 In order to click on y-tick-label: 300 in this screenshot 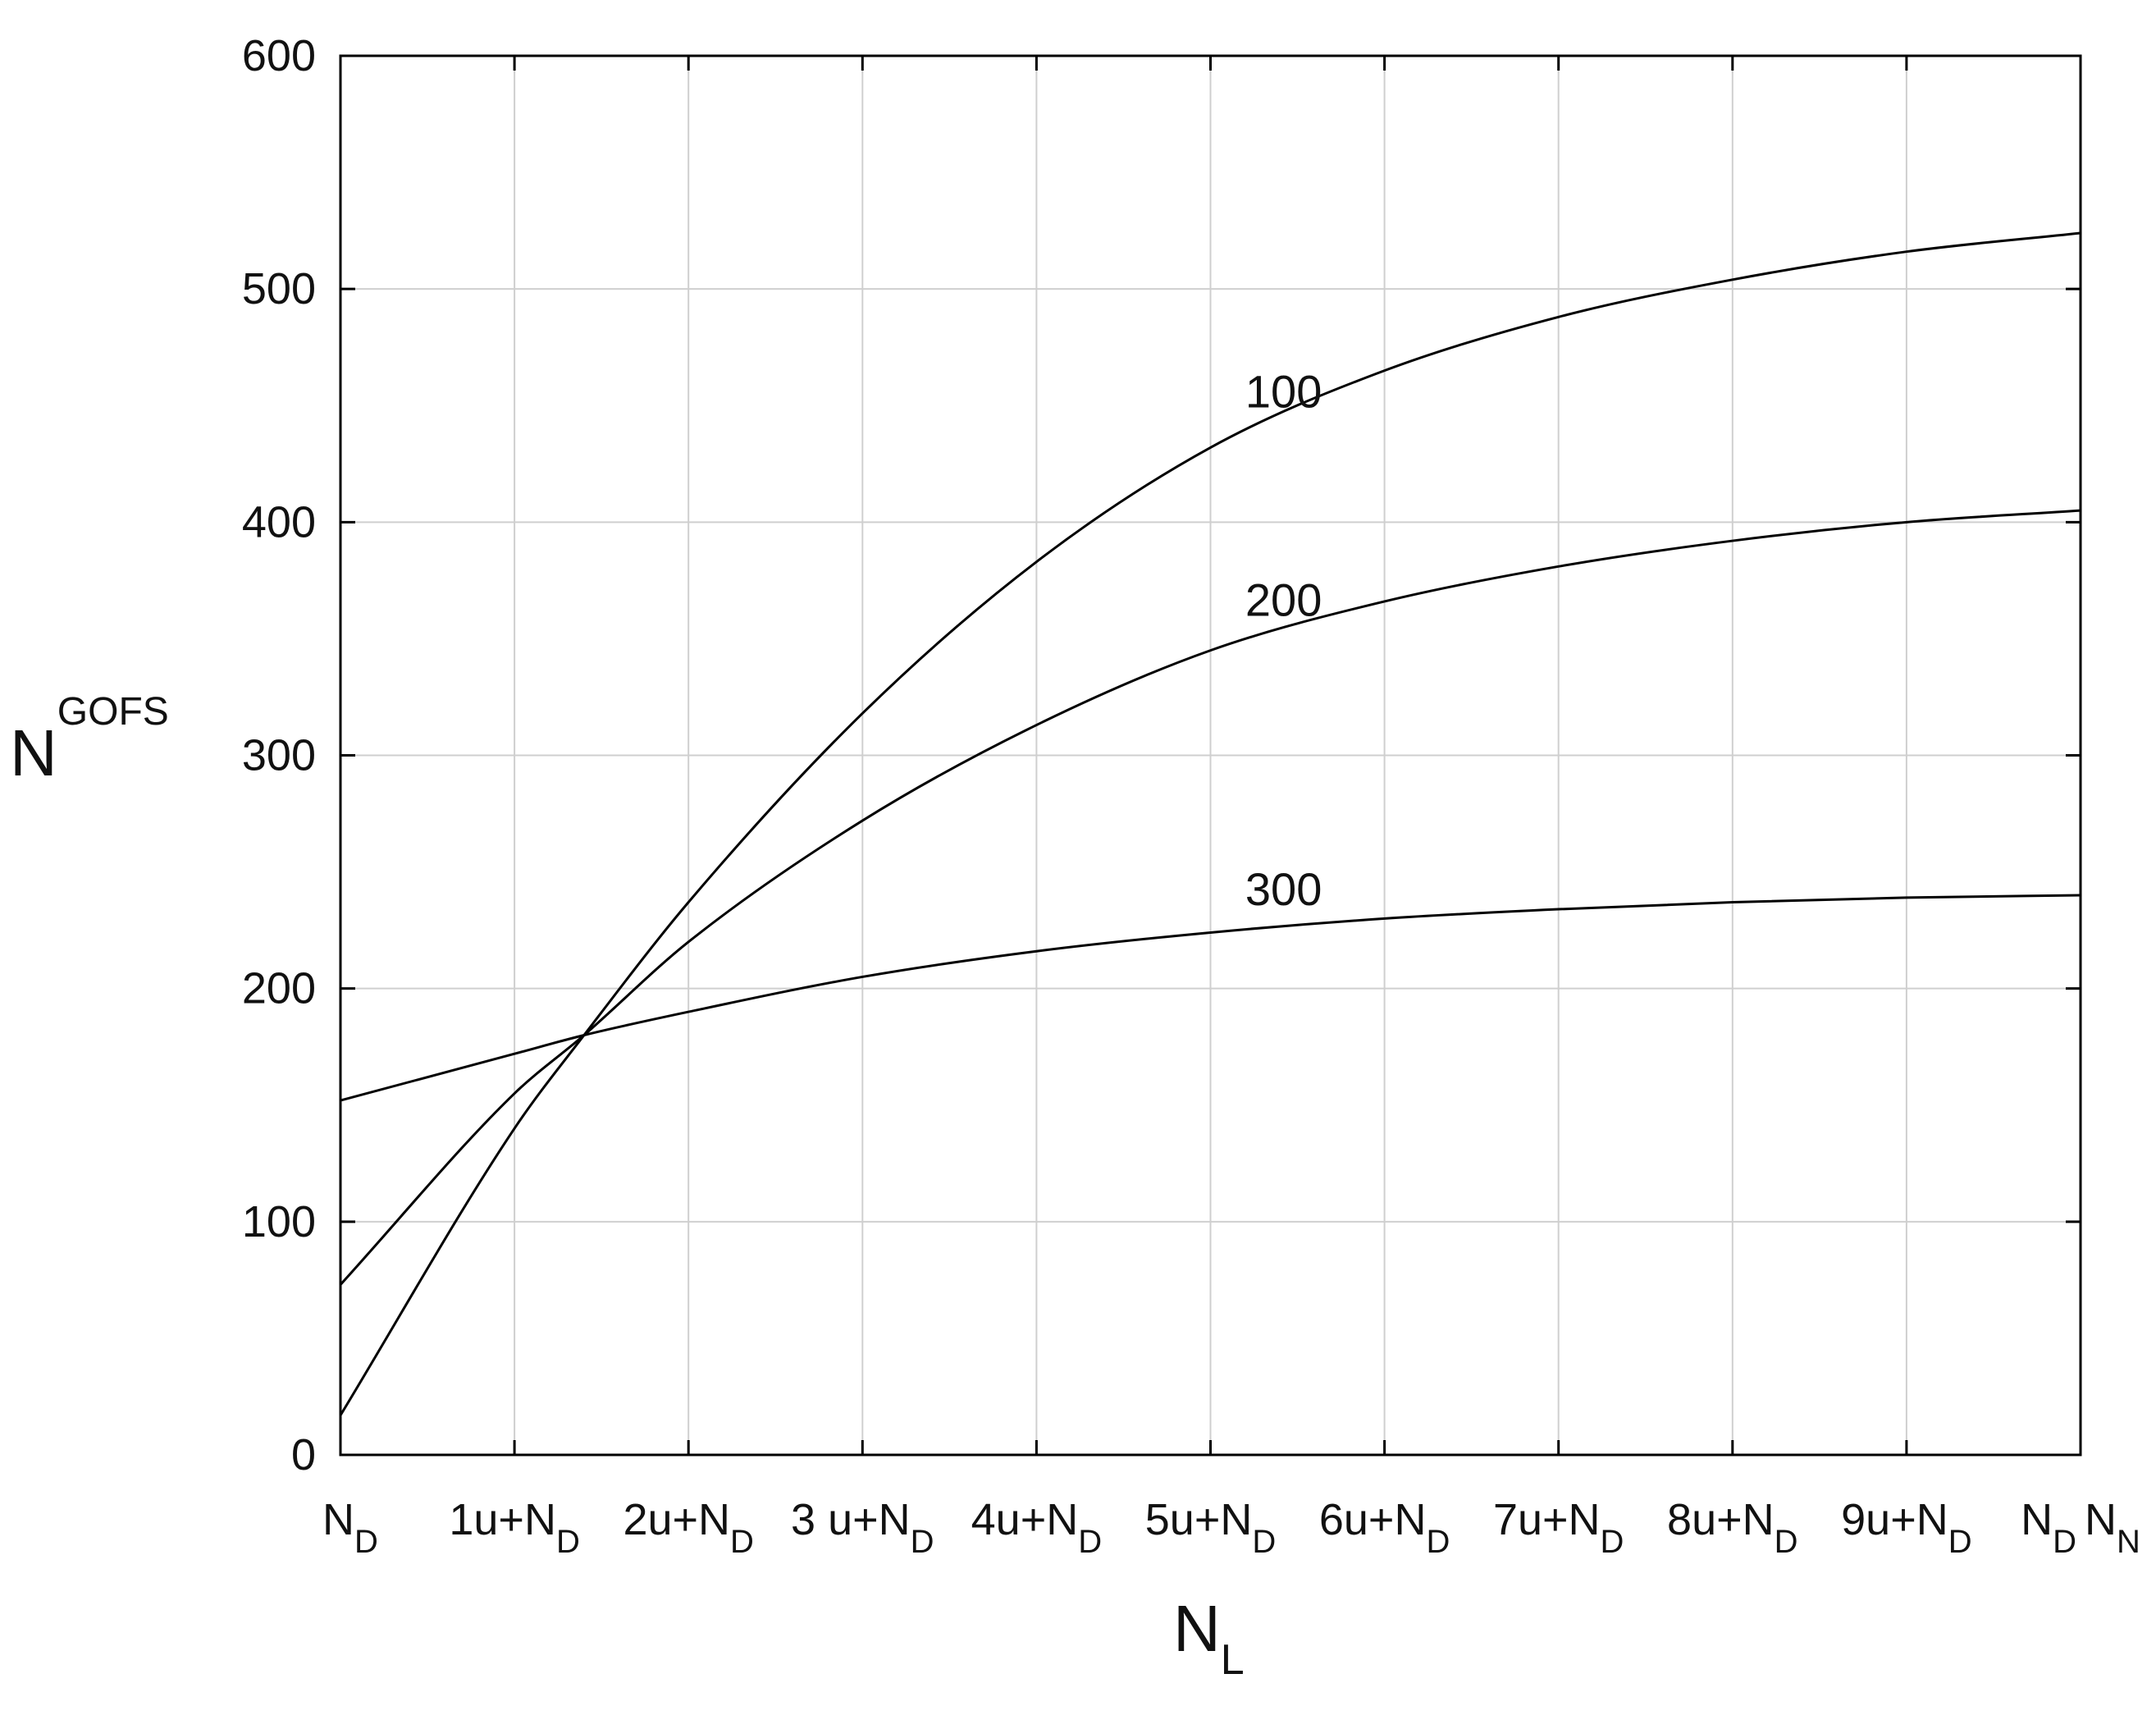, I will do `click(279, 755)`.